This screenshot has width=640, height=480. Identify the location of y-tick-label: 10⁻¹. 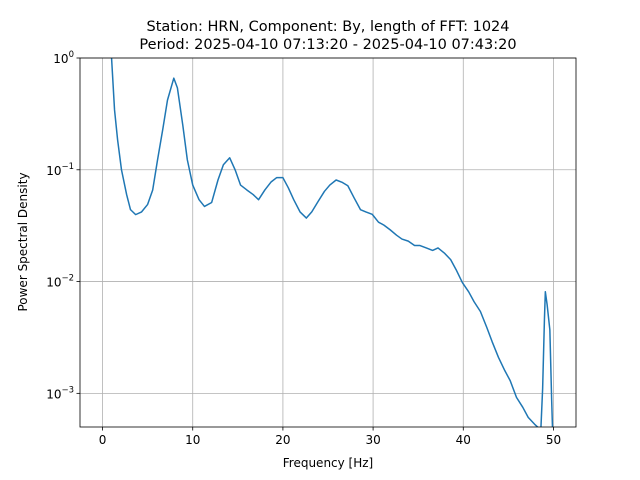
(60, 170).